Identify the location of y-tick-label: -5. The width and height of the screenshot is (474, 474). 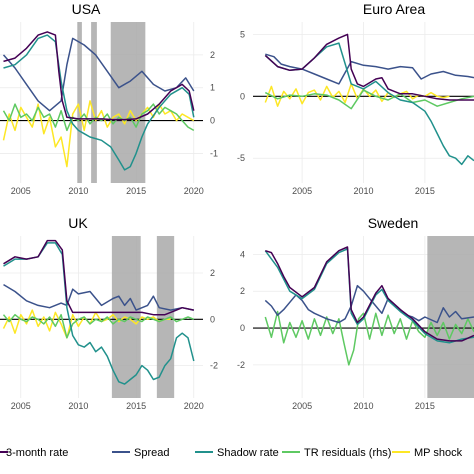
(241, 158).